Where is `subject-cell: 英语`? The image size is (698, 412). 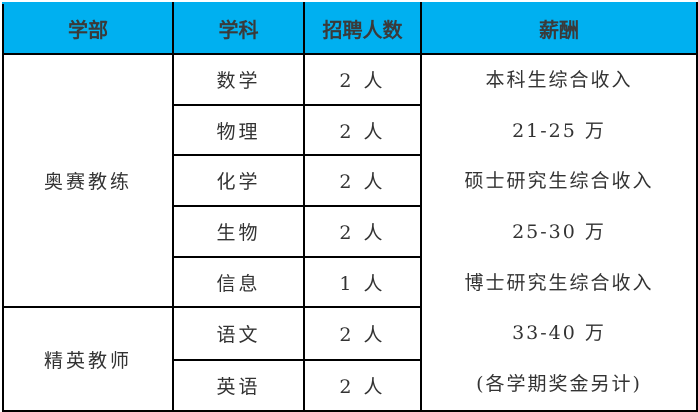 subject-cell: 英语 is located at coordinates (238, 385).